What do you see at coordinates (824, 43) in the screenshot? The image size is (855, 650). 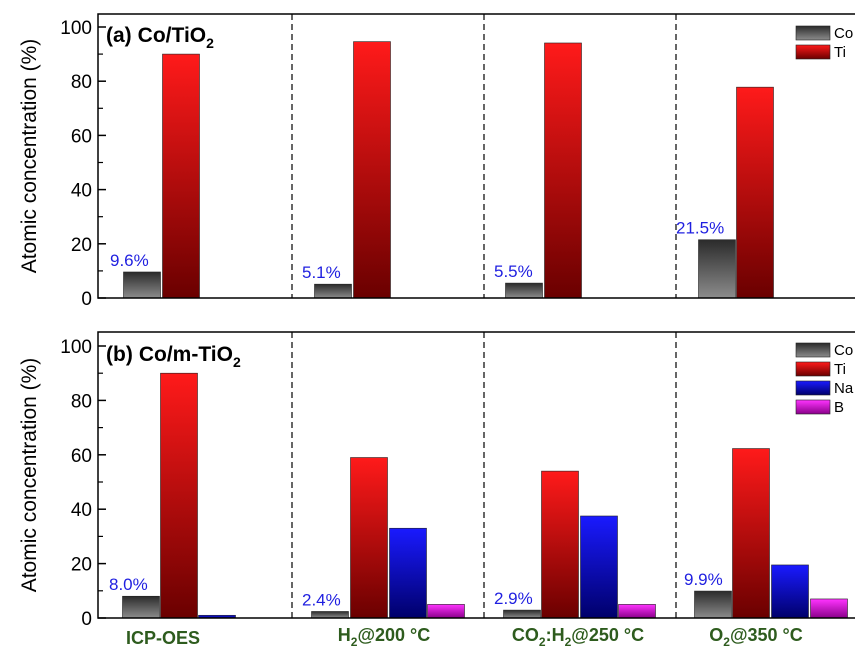 I see `panel-a-legend: Co Ti` at bounding box center [824, 43].